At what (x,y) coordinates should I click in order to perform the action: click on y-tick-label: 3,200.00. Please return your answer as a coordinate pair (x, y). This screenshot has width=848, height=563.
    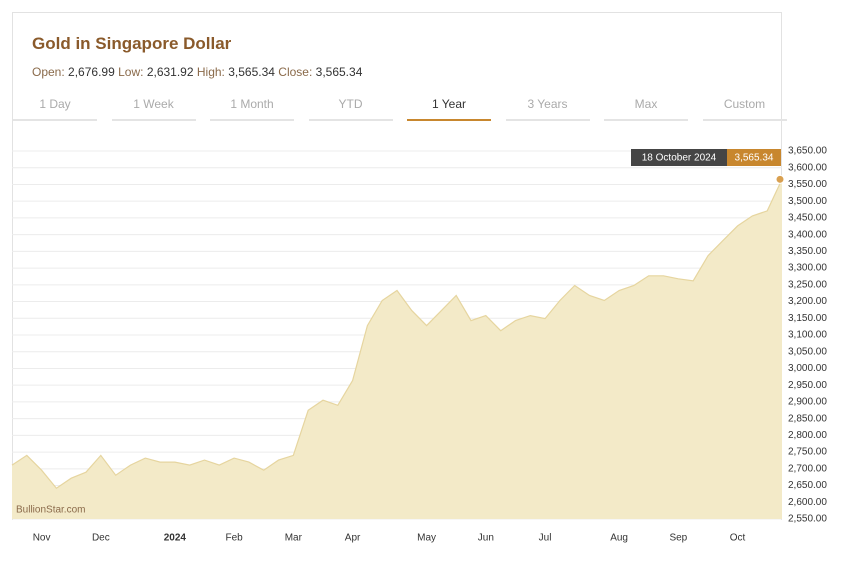
    Looking at the image, I should click on (807, 301).